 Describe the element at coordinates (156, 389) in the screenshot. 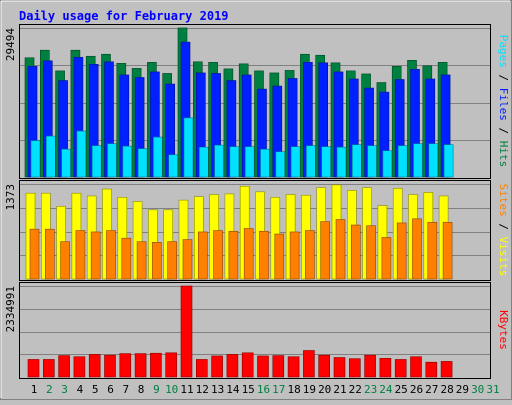

I see `day-label-9: 9` at that location.